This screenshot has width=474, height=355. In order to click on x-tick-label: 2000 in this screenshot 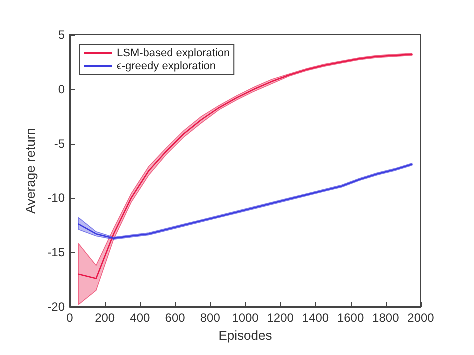, I will do `click(421, 318)`.